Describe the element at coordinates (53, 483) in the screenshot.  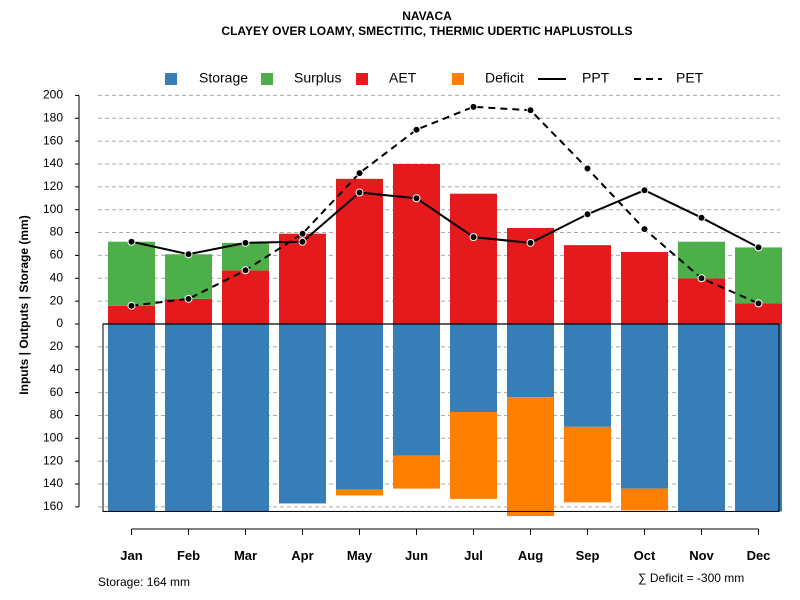
I see `y-tick-label: 140` at that location.